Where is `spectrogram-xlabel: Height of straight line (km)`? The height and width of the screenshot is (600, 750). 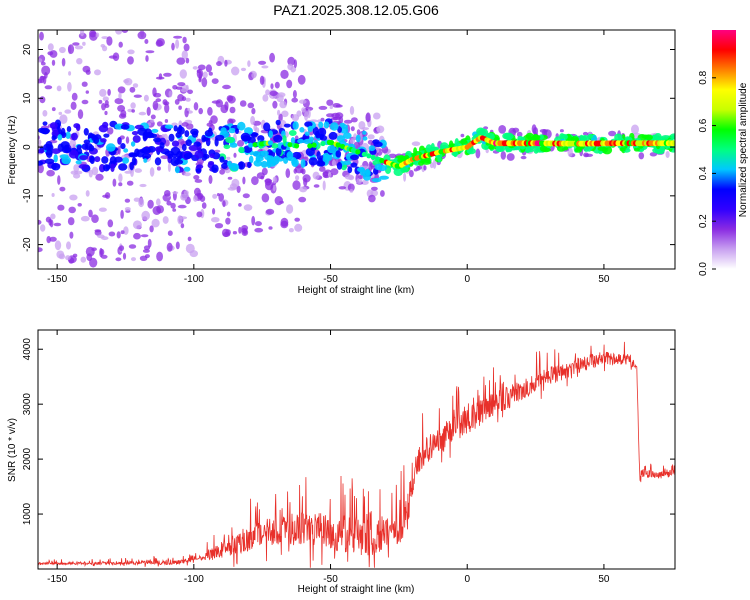 spectrogram-xlabel: Height of straight line (km) is located at coordinates (356, 290).